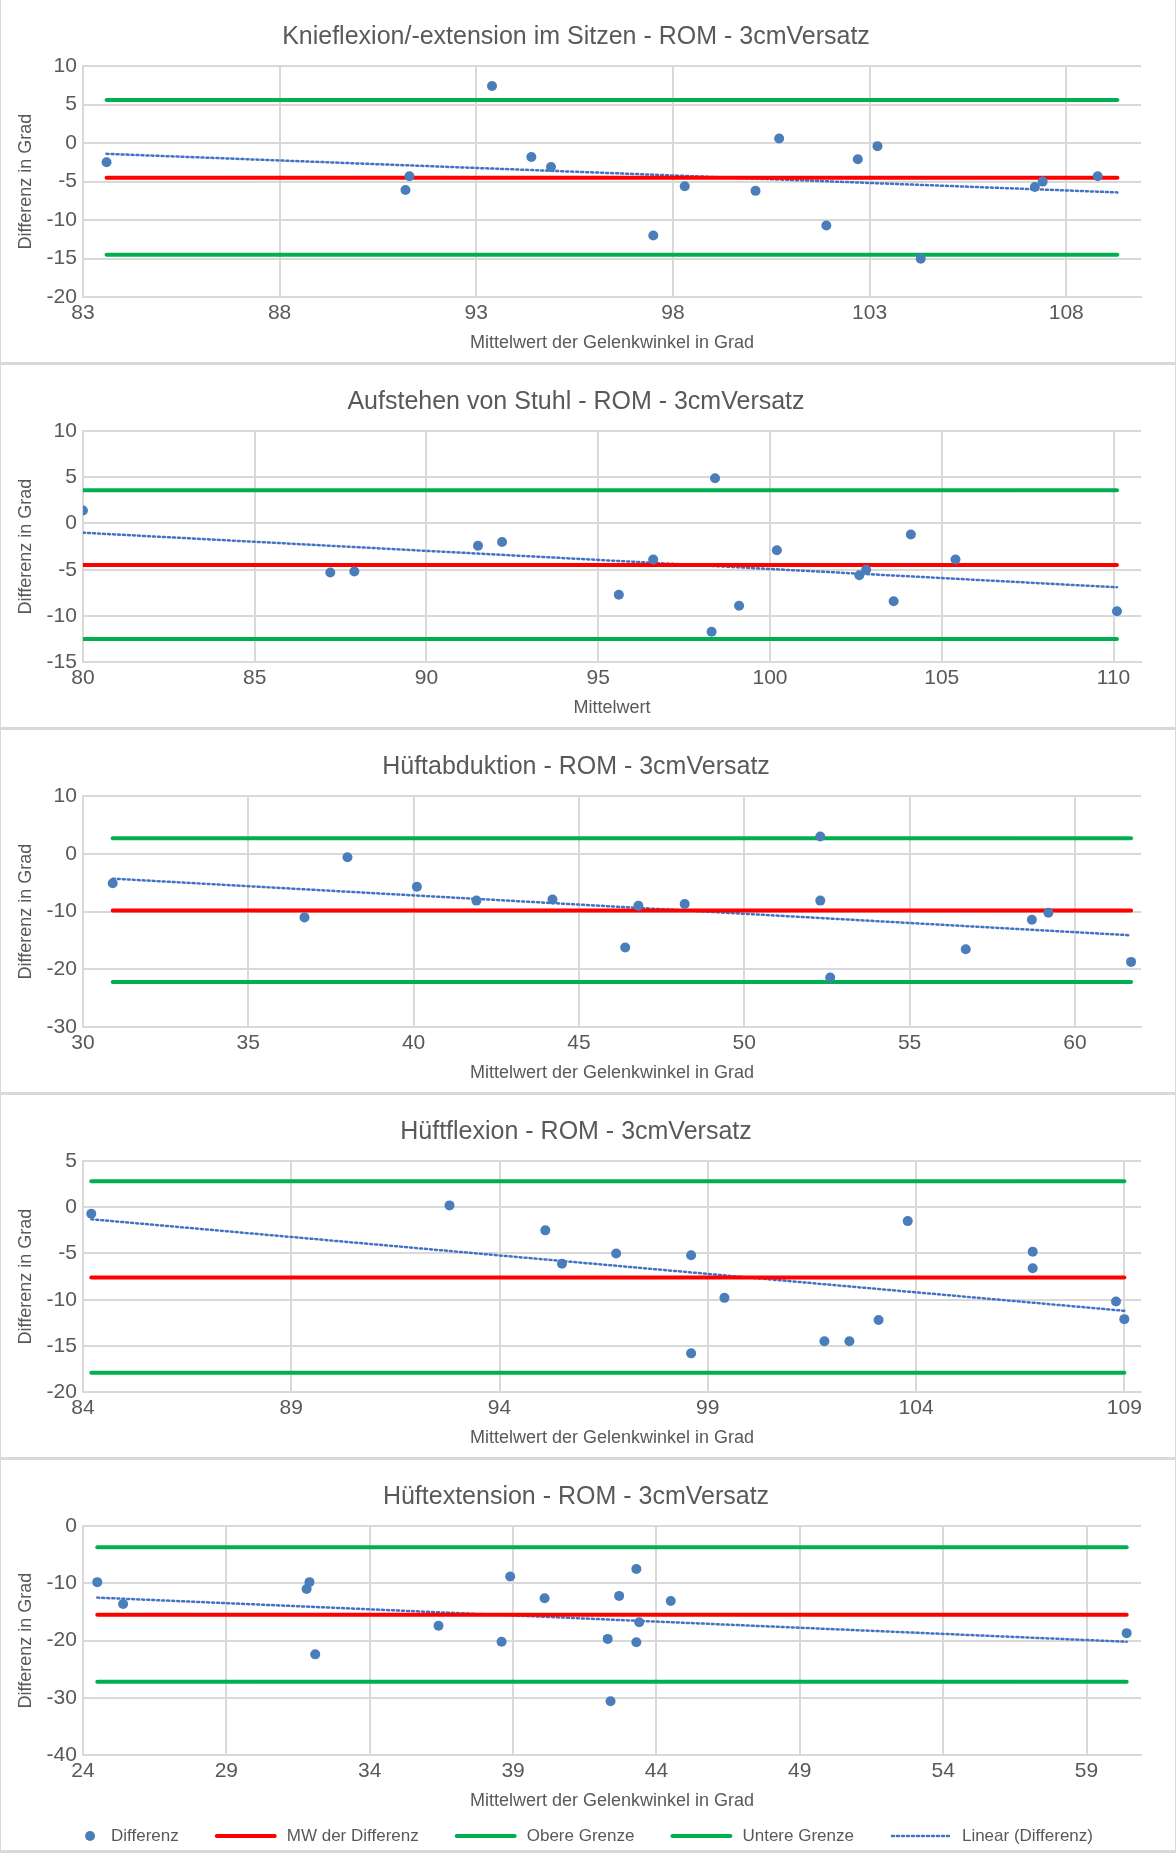 This screenshot has width=1176, height=1858. Describe the element at coordinates (476, 311) in the screenshot. I see `x-tick-label: 93` at that location.